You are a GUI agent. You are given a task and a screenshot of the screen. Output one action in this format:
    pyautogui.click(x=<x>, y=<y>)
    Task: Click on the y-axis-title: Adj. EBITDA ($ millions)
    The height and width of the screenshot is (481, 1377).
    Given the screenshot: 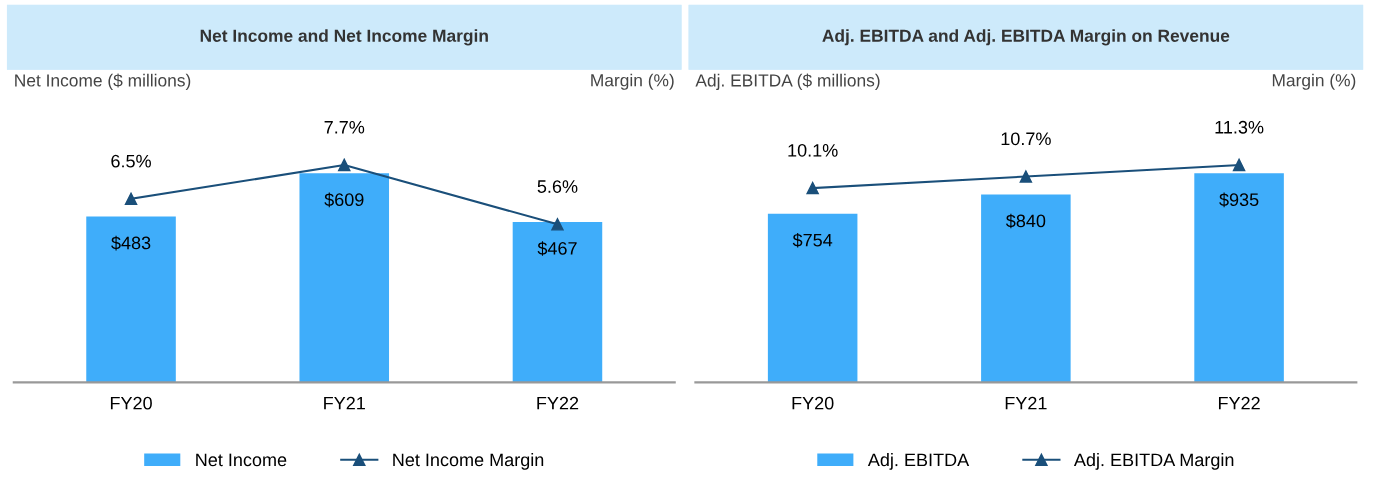 What is the action you would take?
    pyautogui.click(x=787, y=81)
    